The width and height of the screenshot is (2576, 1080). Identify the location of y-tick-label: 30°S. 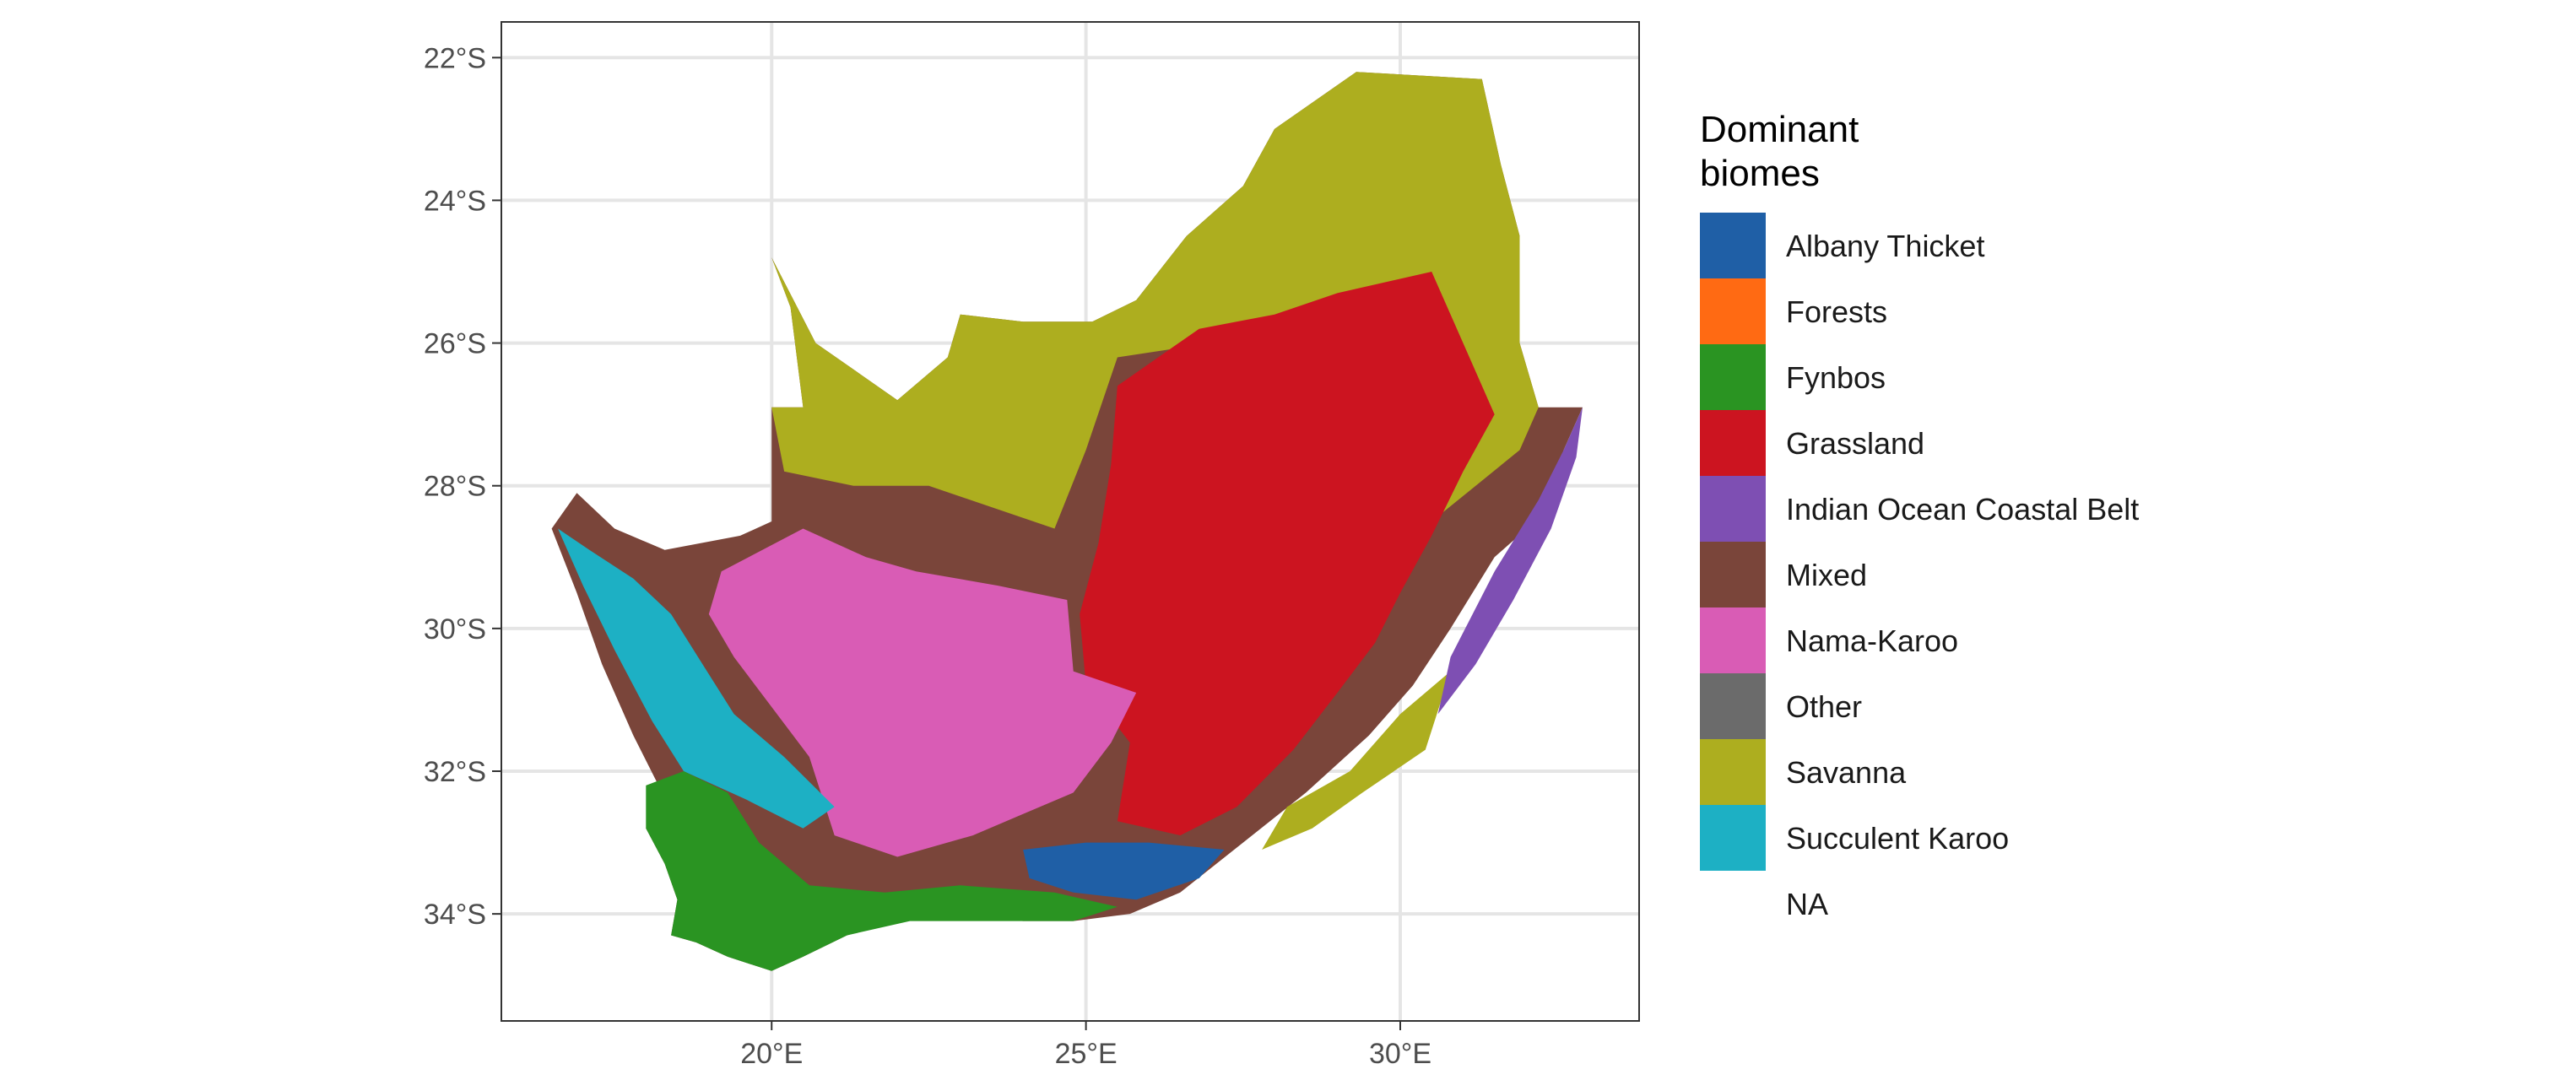
(455, 629).